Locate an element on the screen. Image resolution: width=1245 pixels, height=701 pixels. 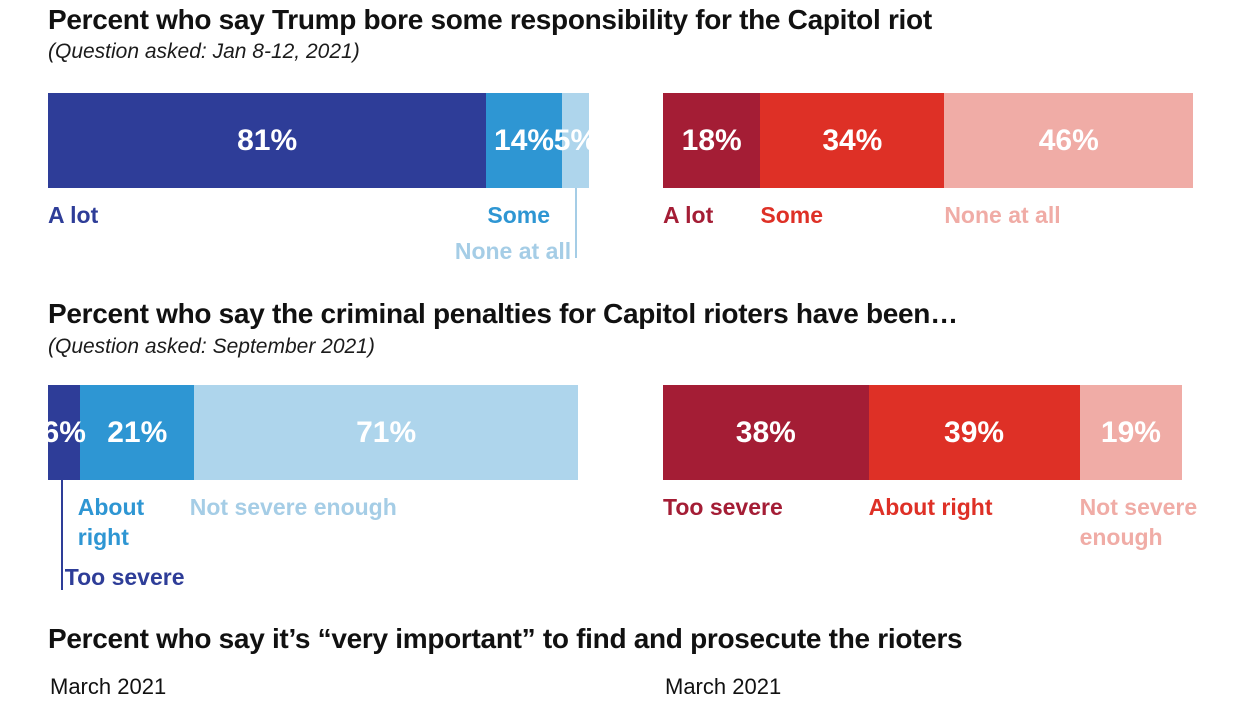
segment-value: 46% is located at coordinates (1068, 140).